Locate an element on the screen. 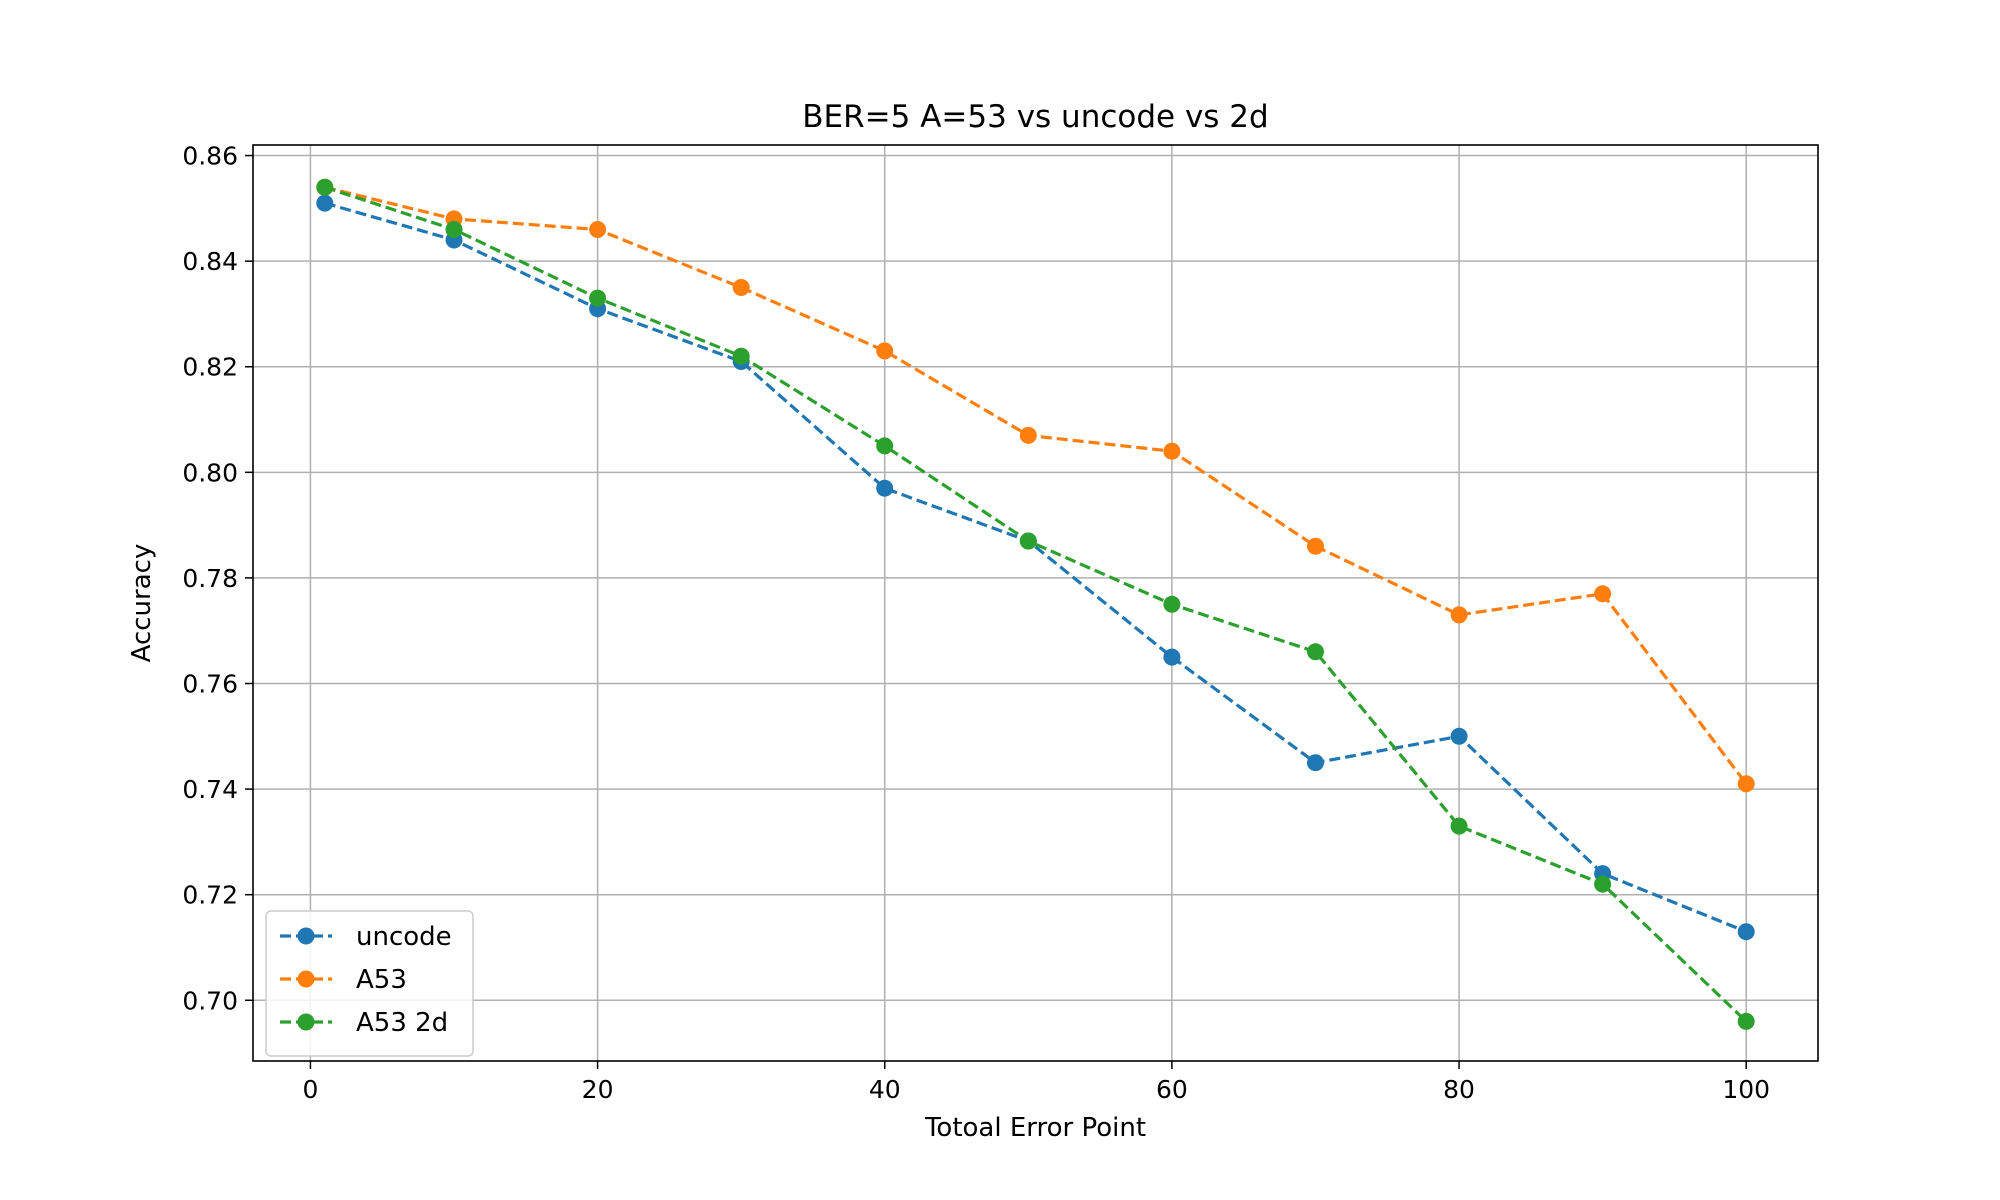 The height and width of the screenshot is (1200, 2000). legend-label: uncode is located at coordinates (404, 937).